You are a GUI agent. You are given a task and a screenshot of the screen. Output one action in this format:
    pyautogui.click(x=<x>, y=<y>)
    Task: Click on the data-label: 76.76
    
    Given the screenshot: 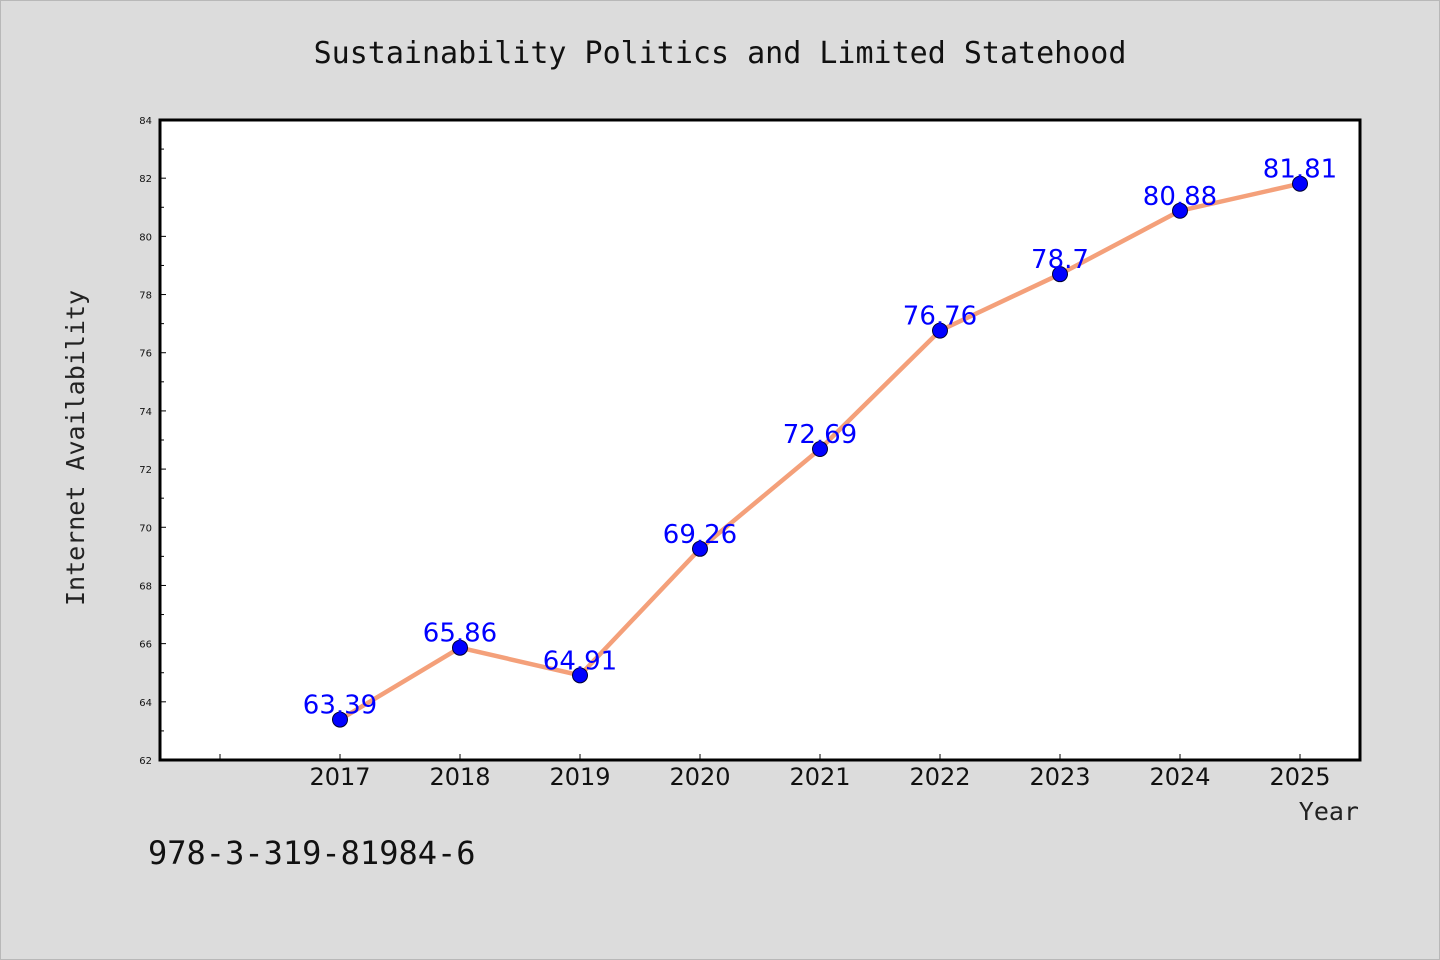 What is the action you would take?
    pyautogui.click(x=940, y=317)
    